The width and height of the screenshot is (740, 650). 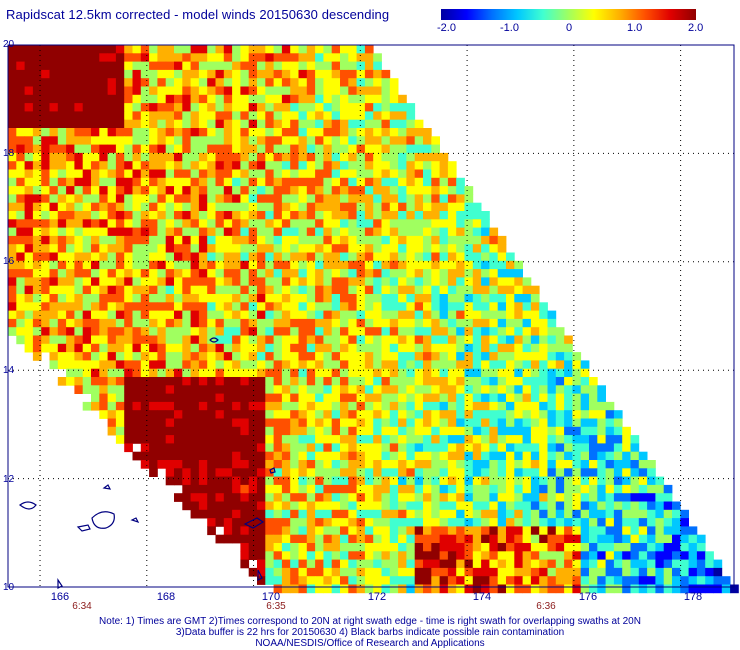 I want to click on lon-label: 172, so click(x=377, y=597).